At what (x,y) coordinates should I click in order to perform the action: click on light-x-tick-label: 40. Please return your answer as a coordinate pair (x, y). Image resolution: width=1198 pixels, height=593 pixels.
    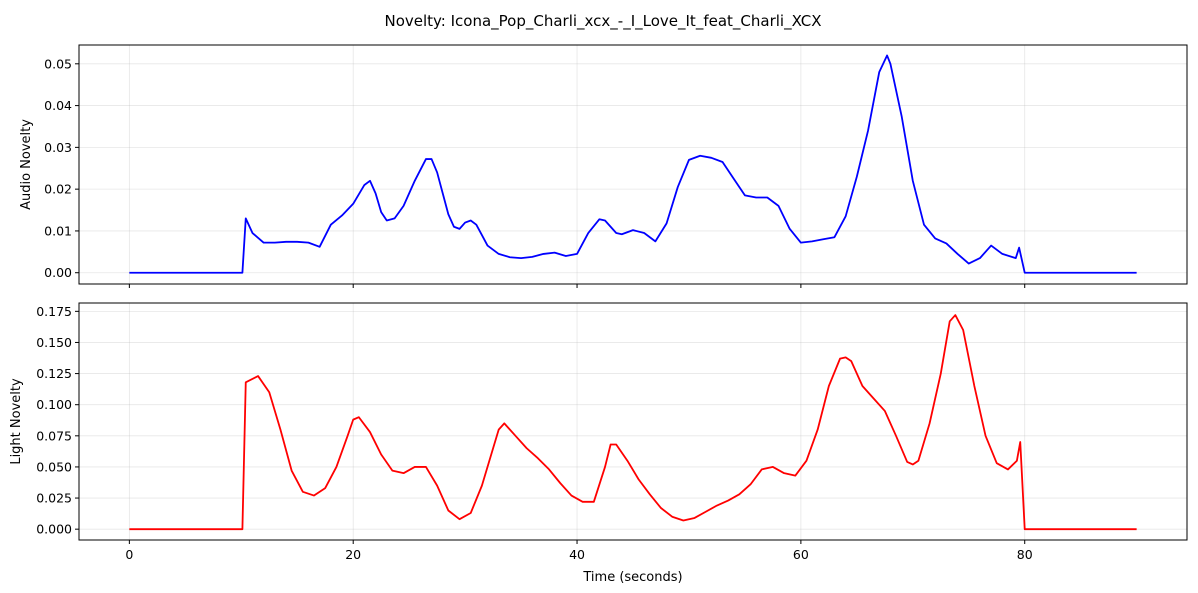
    Looking at the image, I should click on (577, 554).